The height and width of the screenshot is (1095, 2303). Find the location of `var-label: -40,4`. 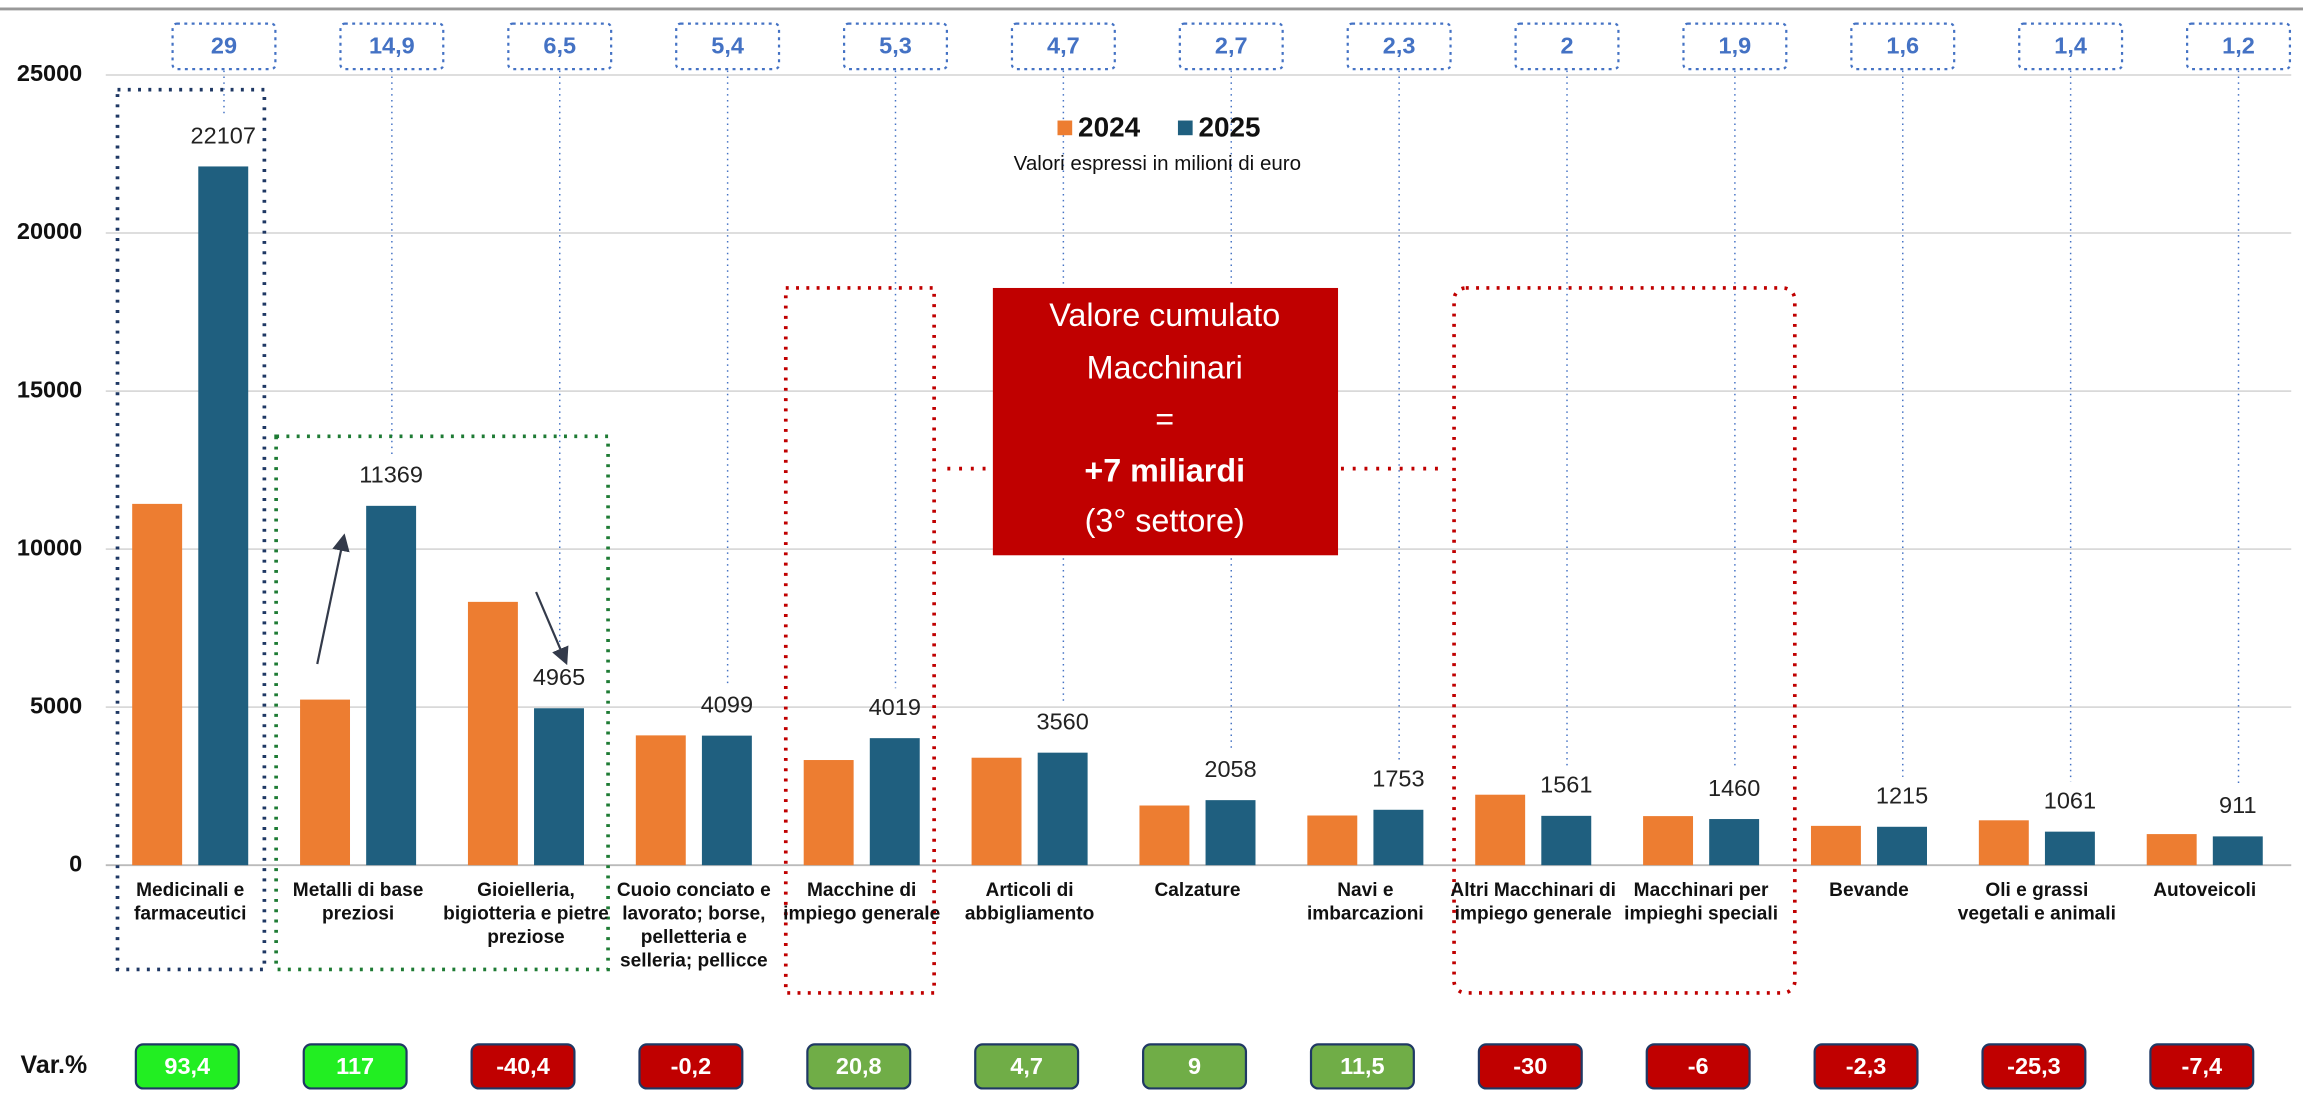

var-label: -40,4 is located at coordinates (523, 1066).